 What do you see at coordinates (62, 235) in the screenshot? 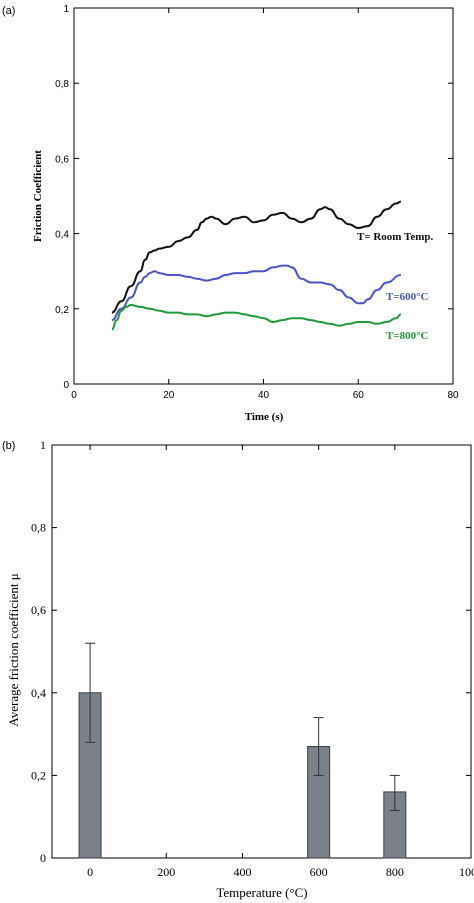
I see `panel-a-ytick-label: 0,4` at bounding box center [62, 235].